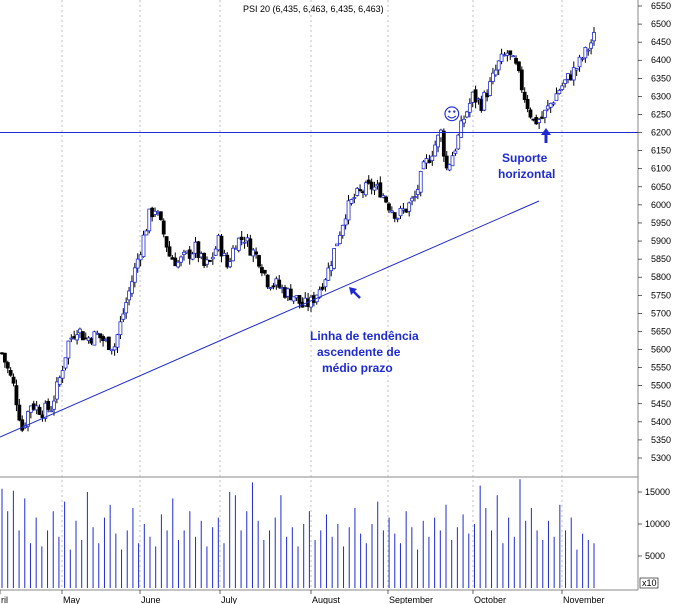 This screenshot has height=604, width=677. I want to click on price-tick-label: 6300, so click(661, 96).